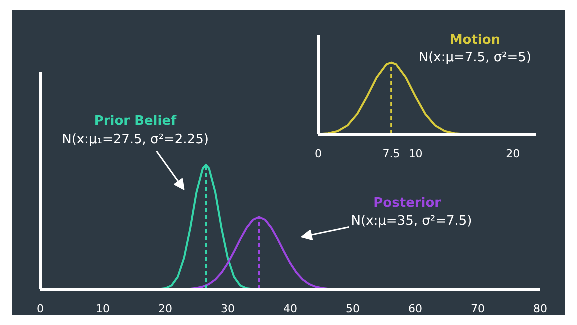 The height and width of the screenshot is (325, 577). I want to click on x-tick-label: 60, so click(415, 309).